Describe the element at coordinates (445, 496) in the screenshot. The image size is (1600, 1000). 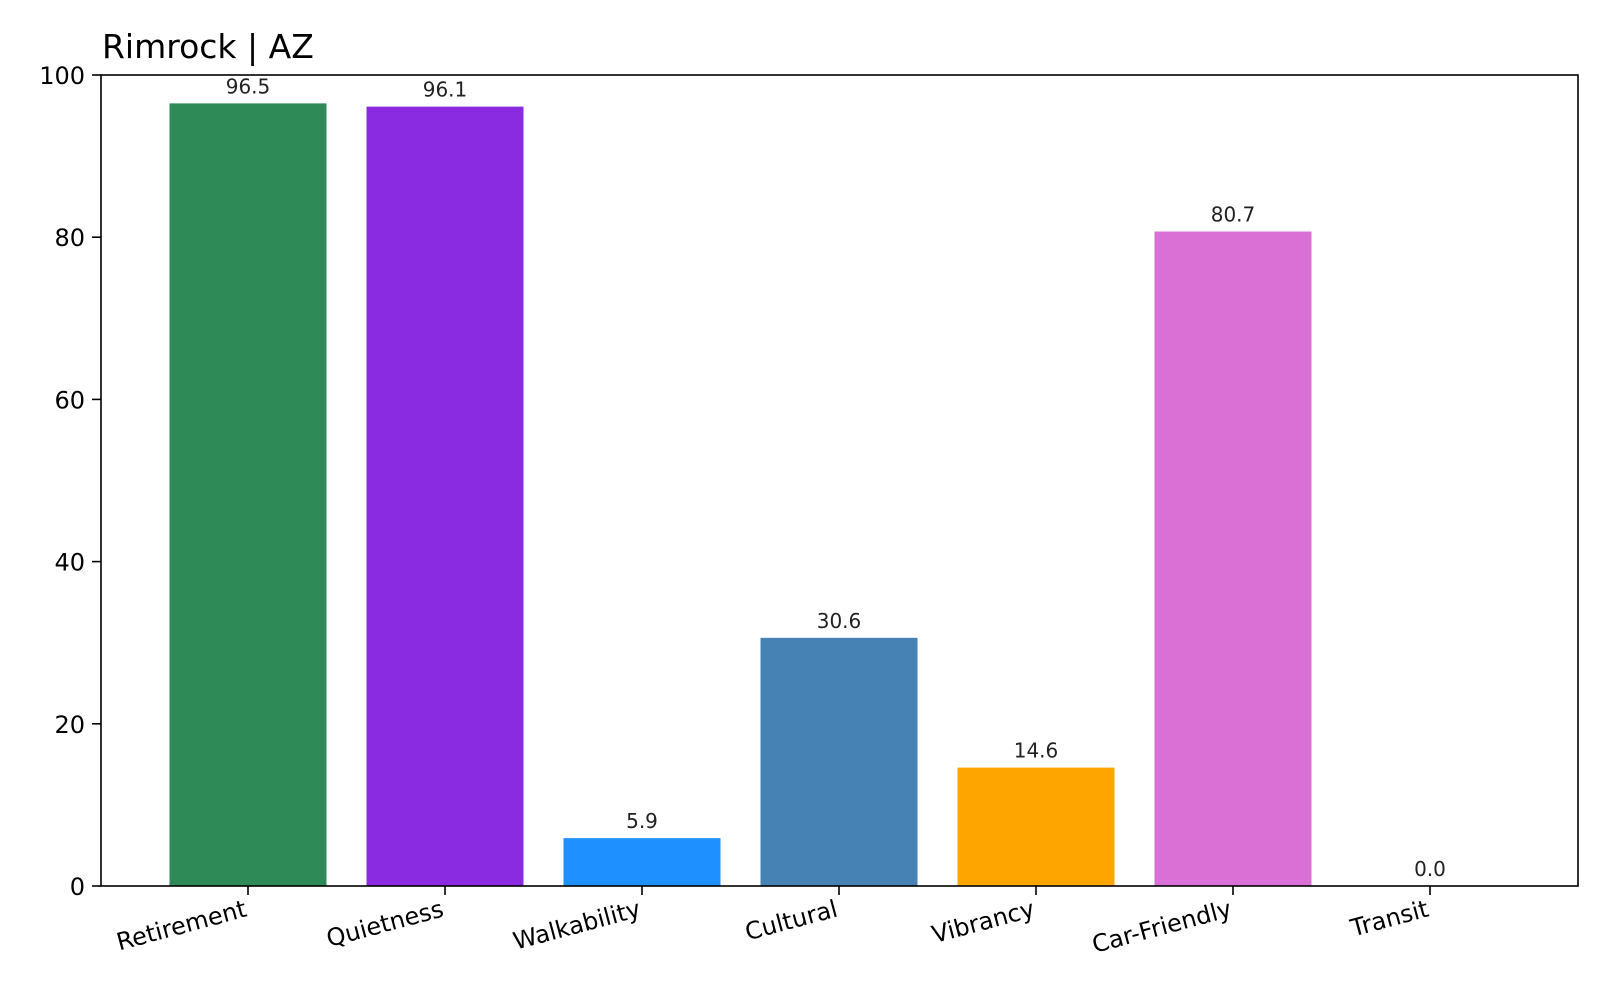
I see `bar-quietness` at that location.